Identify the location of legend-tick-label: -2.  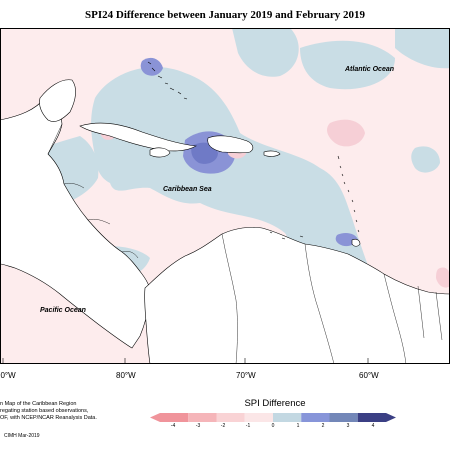
(223, 426).